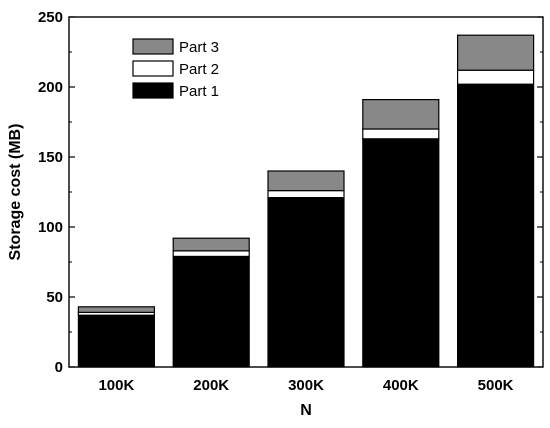 The image size is (550, 428). Describe the element at coordinates (496, 385) in the screenshot. I see `x-tick-label: 500K` at that location.